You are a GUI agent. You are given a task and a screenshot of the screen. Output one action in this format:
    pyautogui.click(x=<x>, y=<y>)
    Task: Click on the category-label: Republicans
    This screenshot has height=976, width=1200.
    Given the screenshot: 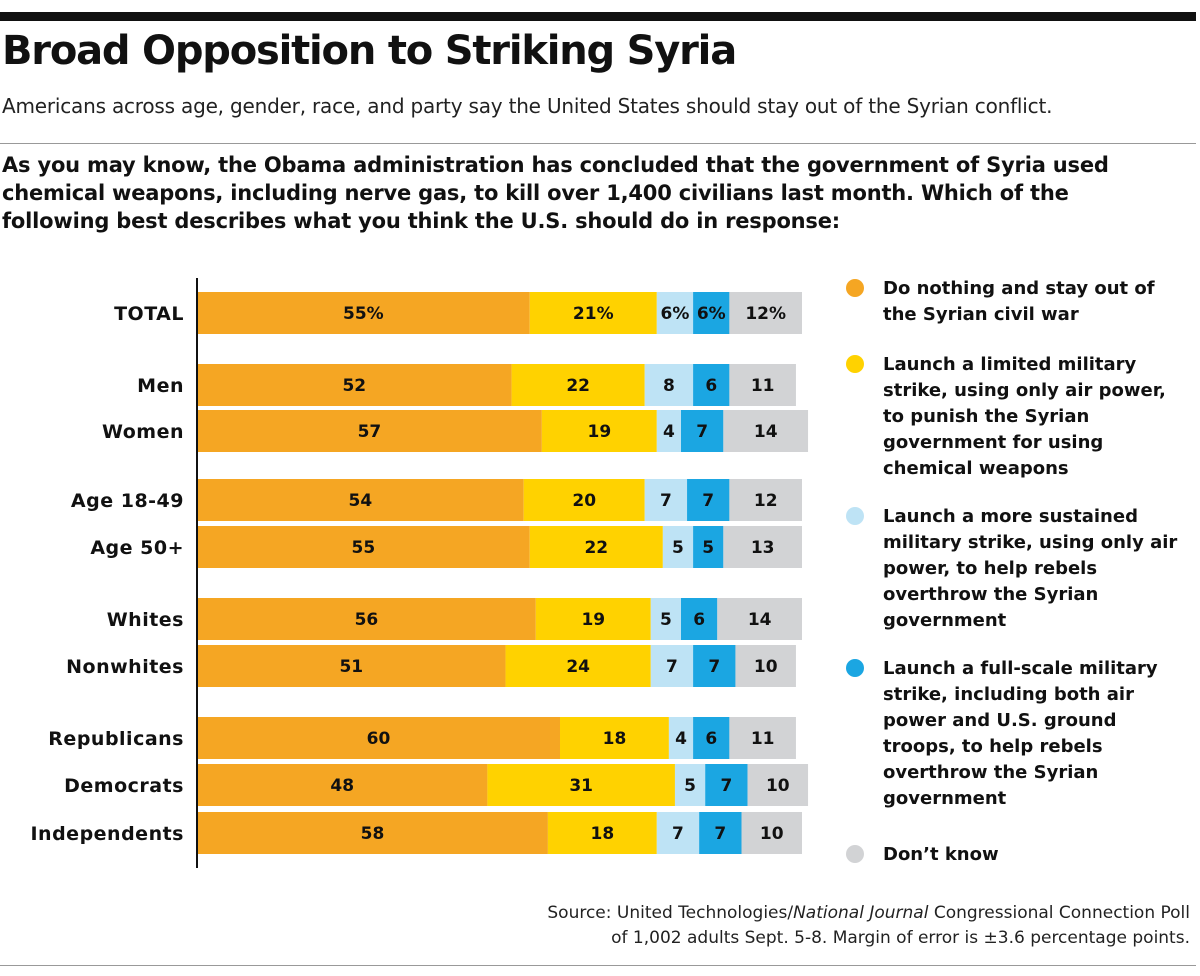 What is the action you would take?
    pyautogui.click(x=116, y=739)
    